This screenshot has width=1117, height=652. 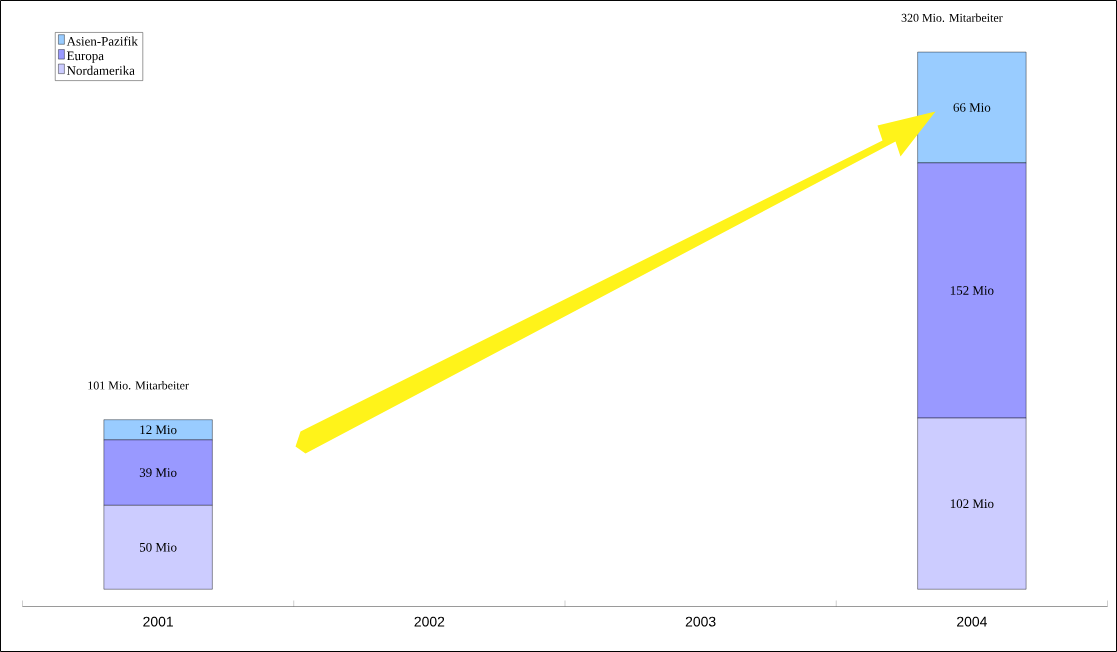 What do you see at coordinates (158, 430) in the screenshot?
I see `data-label: 12 Mio` at bounding box center [158, 430].